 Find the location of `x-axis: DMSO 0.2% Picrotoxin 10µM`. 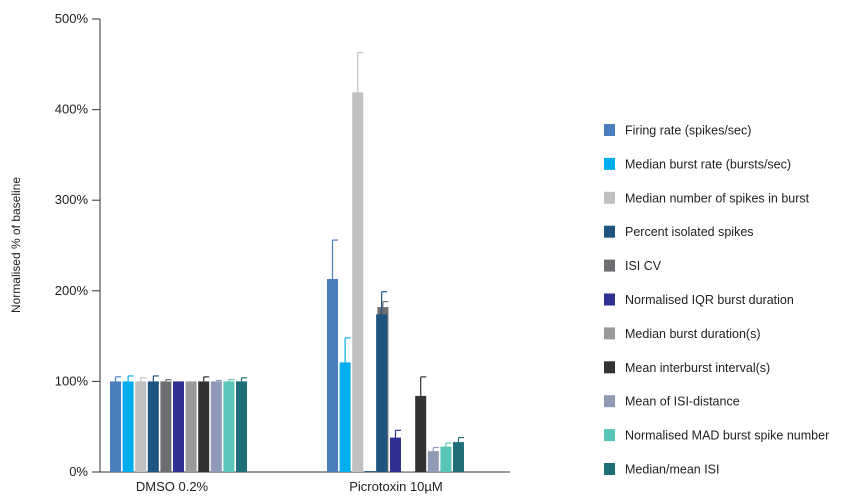

x-axis: DMSO 0.2% Picrotoxin 10µM is located at coordinates (305, 482).